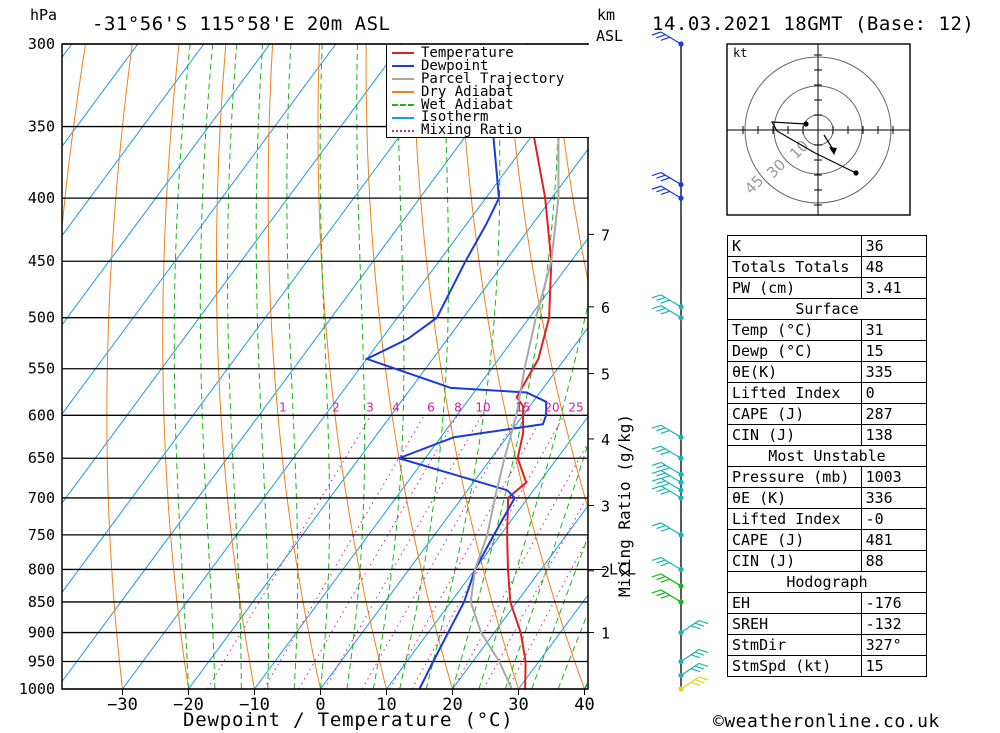 The image size is (1000, 733). I want to click on index-label: Totals Totals, so click(794, 267).